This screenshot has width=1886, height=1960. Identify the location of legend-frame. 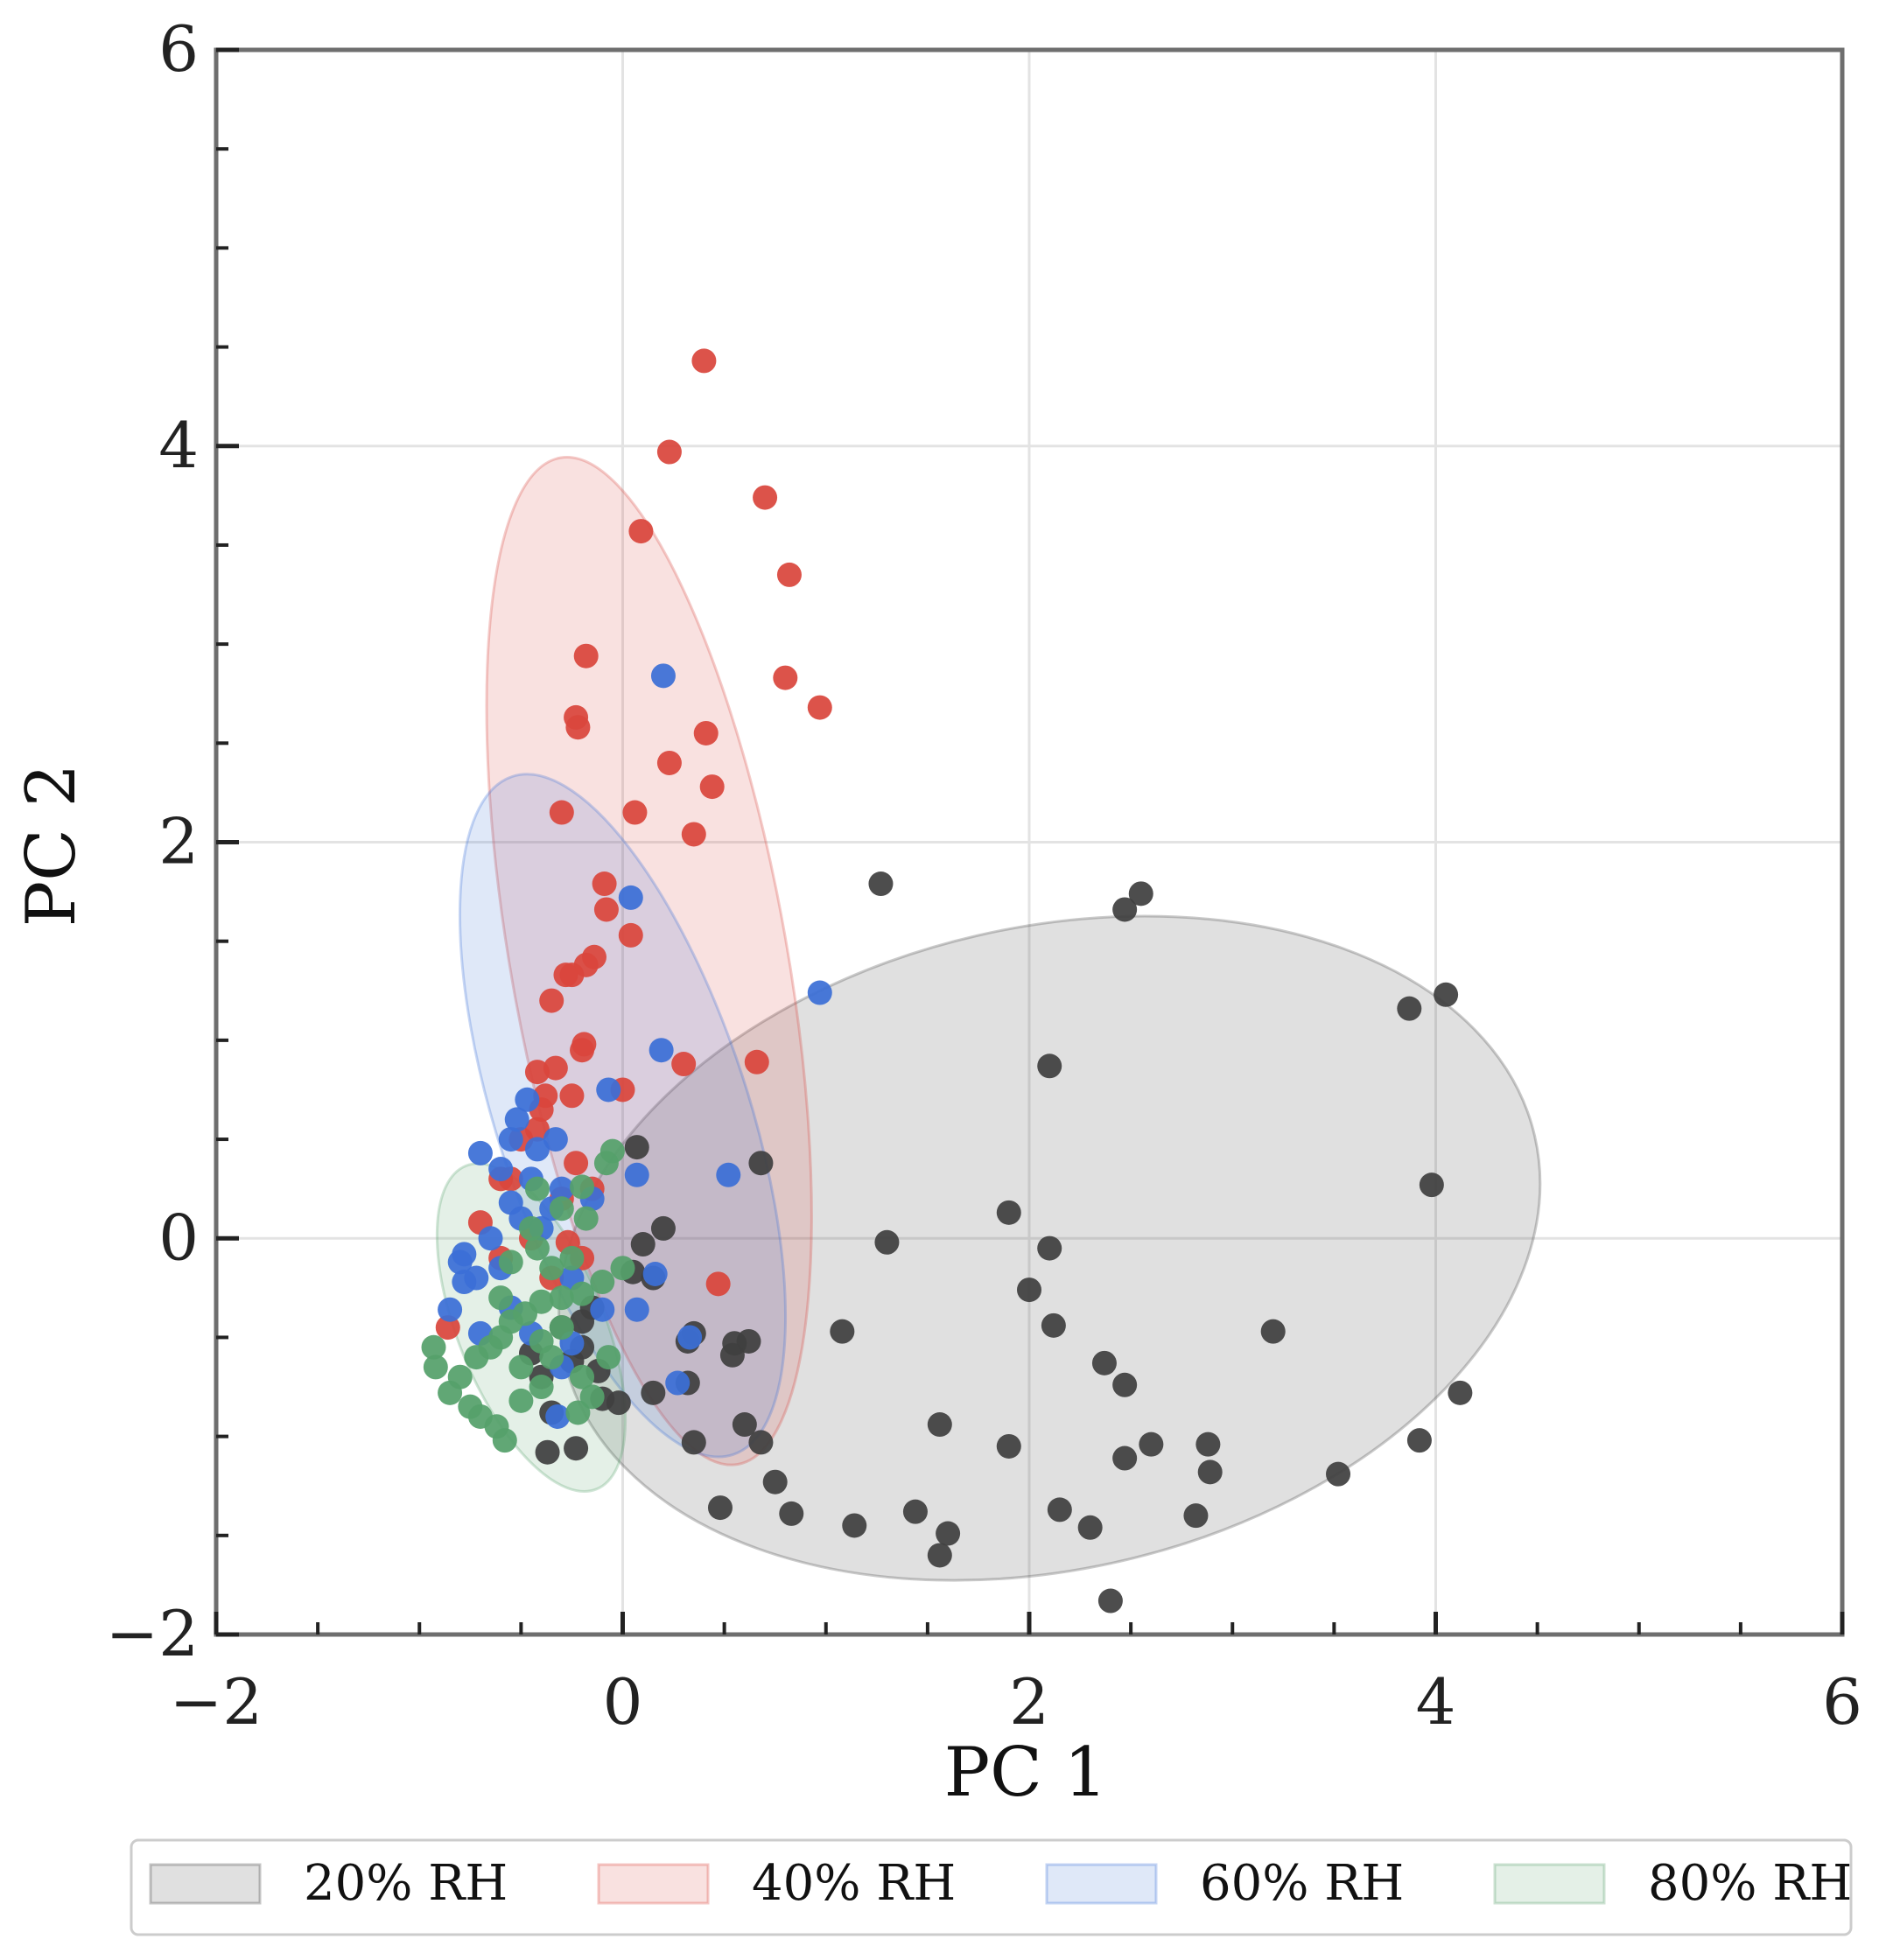
(991, 1887).